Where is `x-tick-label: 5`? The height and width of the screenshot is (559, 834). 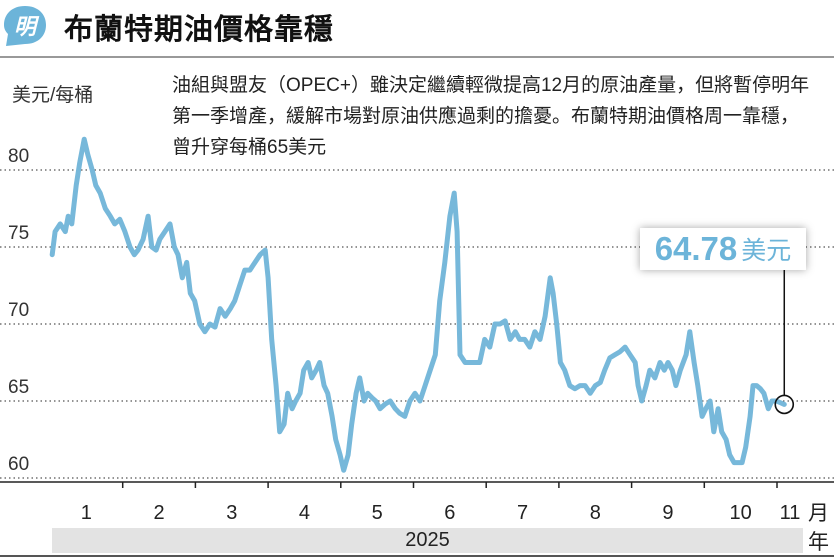
x-tick-label: 5 is located at coordinates (377, 513).